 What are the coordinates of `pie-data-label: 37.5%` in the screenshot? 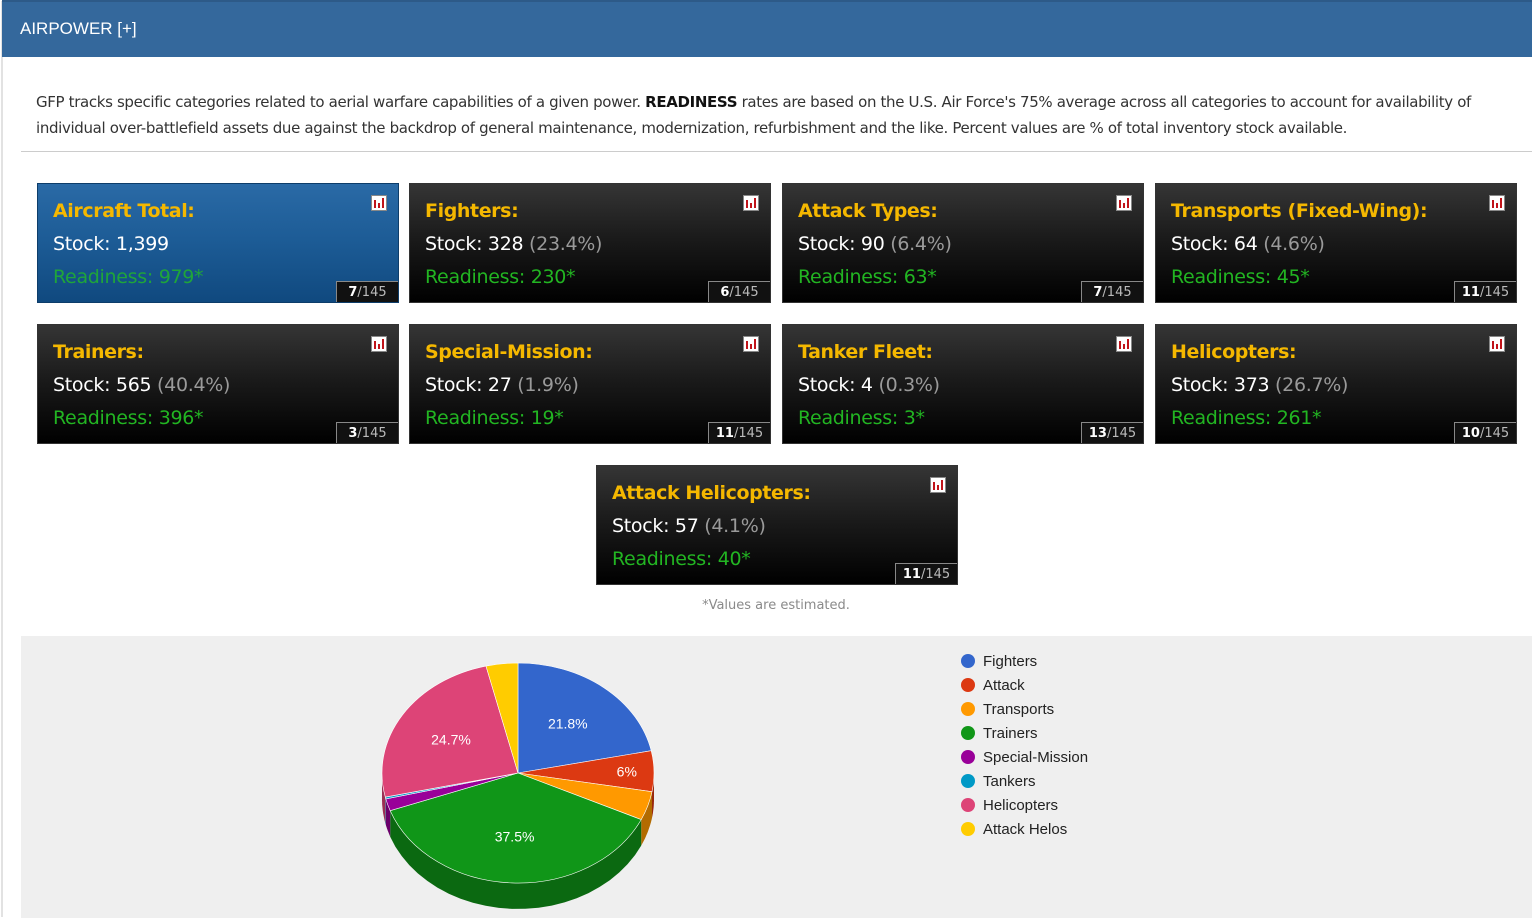 It's located at (515, 837).